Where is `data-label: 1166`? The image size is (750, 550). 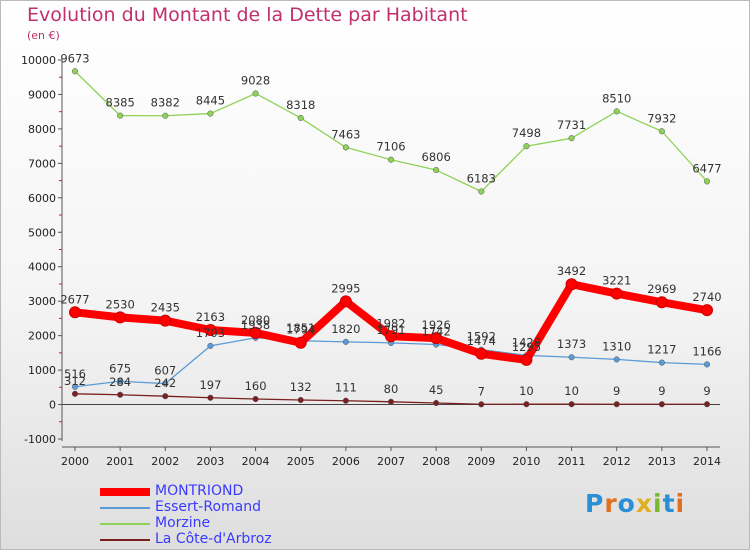
data-label: 1166 is located at coordinates (706, 351).